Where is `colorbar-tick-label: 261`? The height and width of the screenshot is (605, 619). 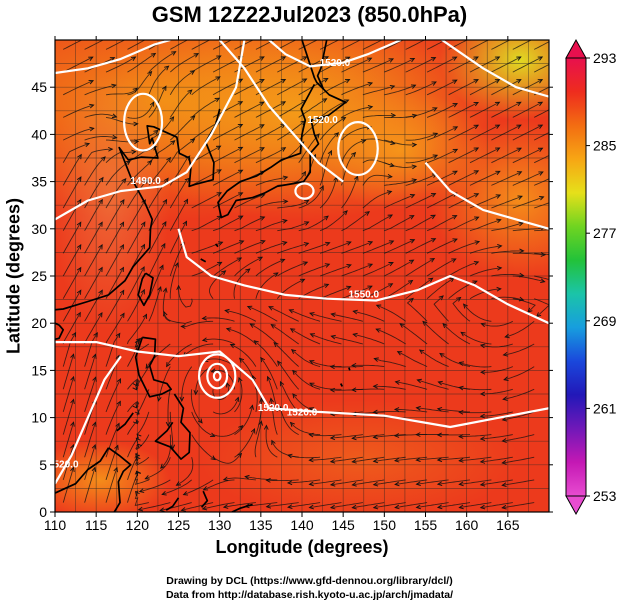 colorbar-tick-label: 261 is located at coordinates (605, 408).